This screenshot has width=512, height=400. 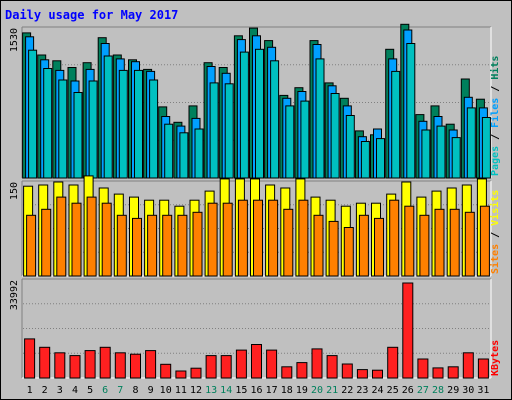 I want to click on legend-item: KBytes, so click(x=495, y=358).